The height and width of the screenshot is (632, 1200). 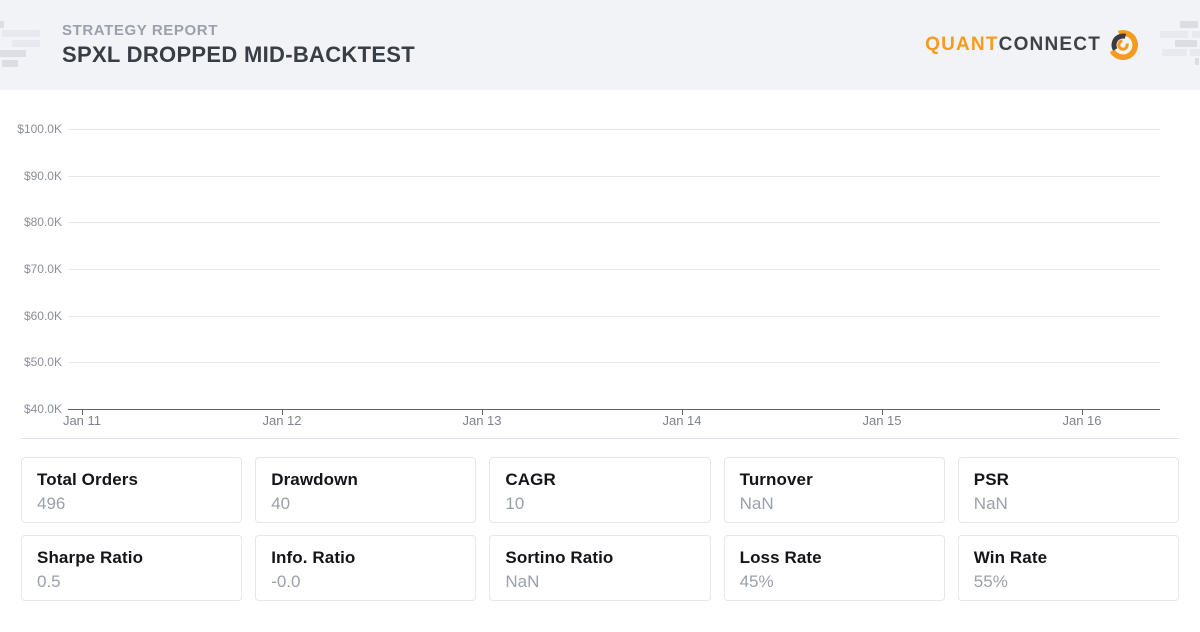 What do you see at coordinates (1049, 44) in the screenshot?
I see `logo-text-connect: CONNECT` at bounding box center [1049, 44].